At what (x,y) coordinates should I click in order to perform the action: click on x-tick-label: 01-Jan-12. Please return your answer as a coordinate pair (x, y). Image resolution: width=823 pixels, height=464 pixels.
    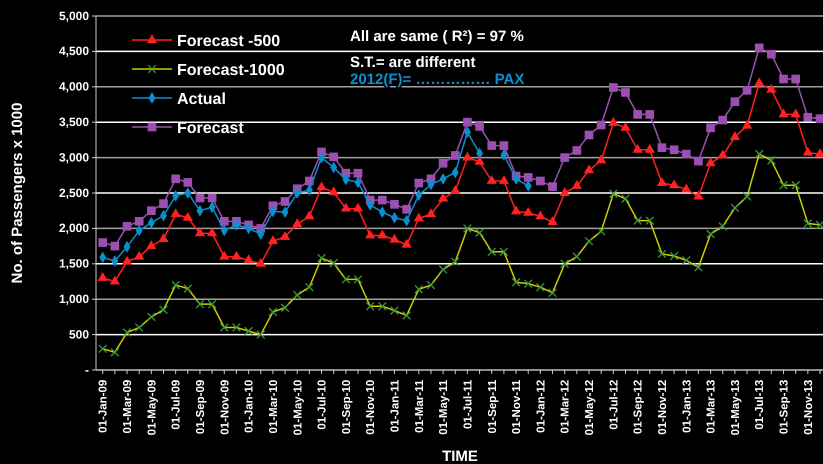
    Looking at the image, I should click on (541, 406).